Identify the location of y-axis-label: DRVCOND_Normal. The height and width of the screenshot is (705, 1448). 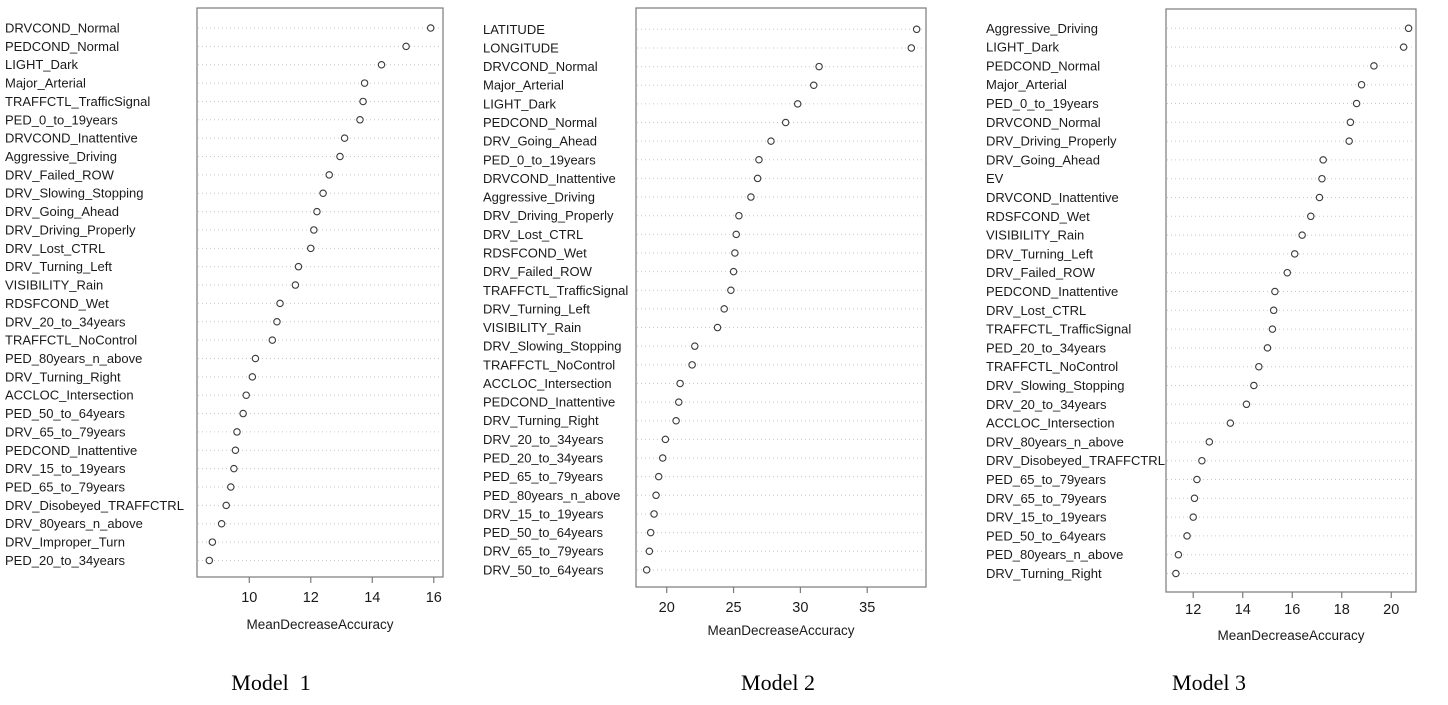
(540, 66).